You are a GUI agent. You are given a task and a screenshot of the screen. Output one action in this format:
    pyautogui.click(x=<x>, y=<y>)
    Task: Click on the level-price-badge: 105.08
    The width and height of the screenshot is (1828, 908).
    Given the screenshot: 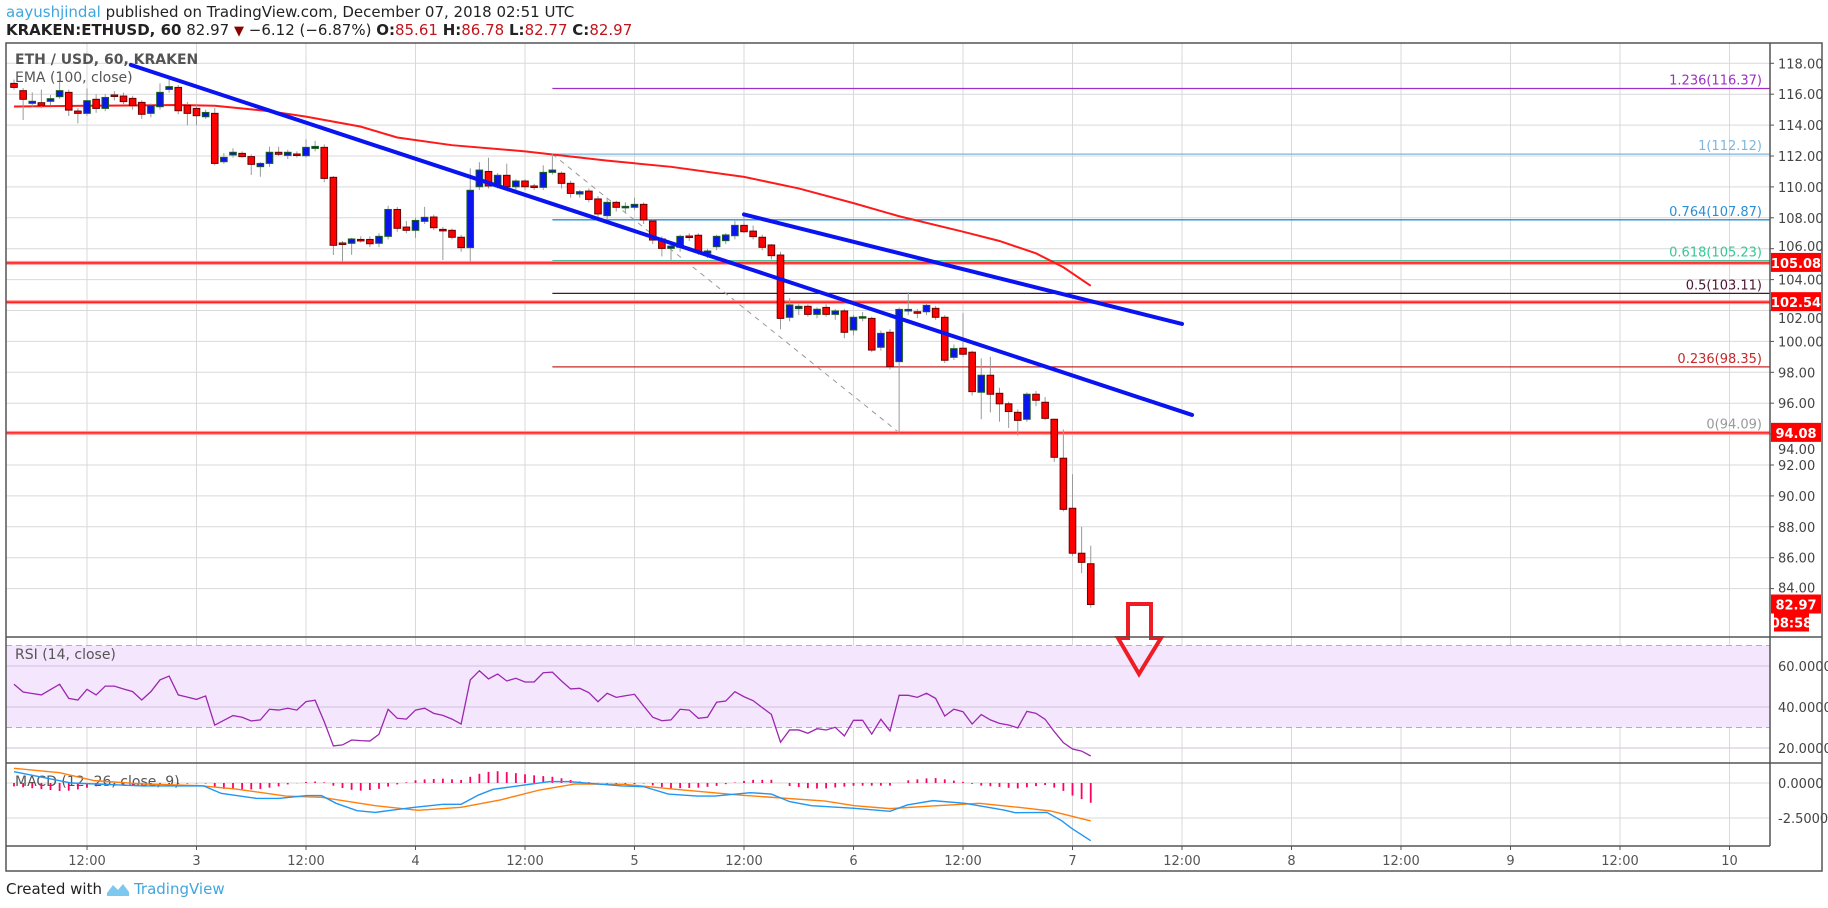 What is the action you would take?
    pyautogui.click(x=1796, y=264)
    